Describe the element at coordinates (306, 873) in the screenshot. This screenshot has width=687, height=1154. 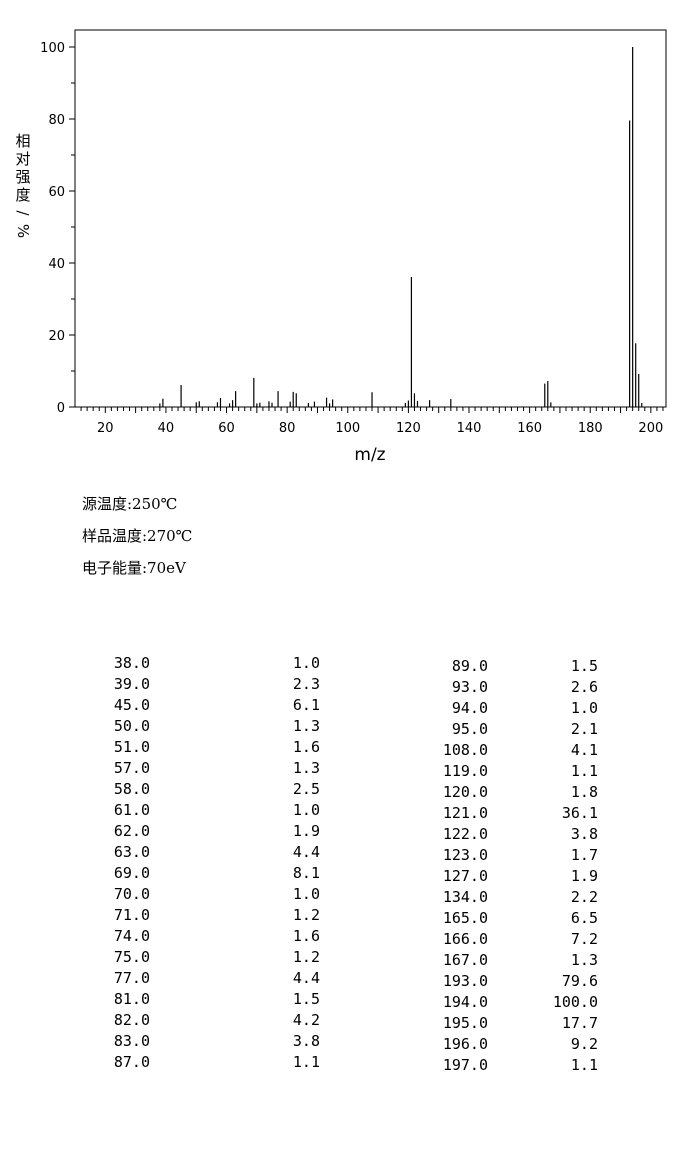
I see `peak-intensity-value: 8.1` at that location.